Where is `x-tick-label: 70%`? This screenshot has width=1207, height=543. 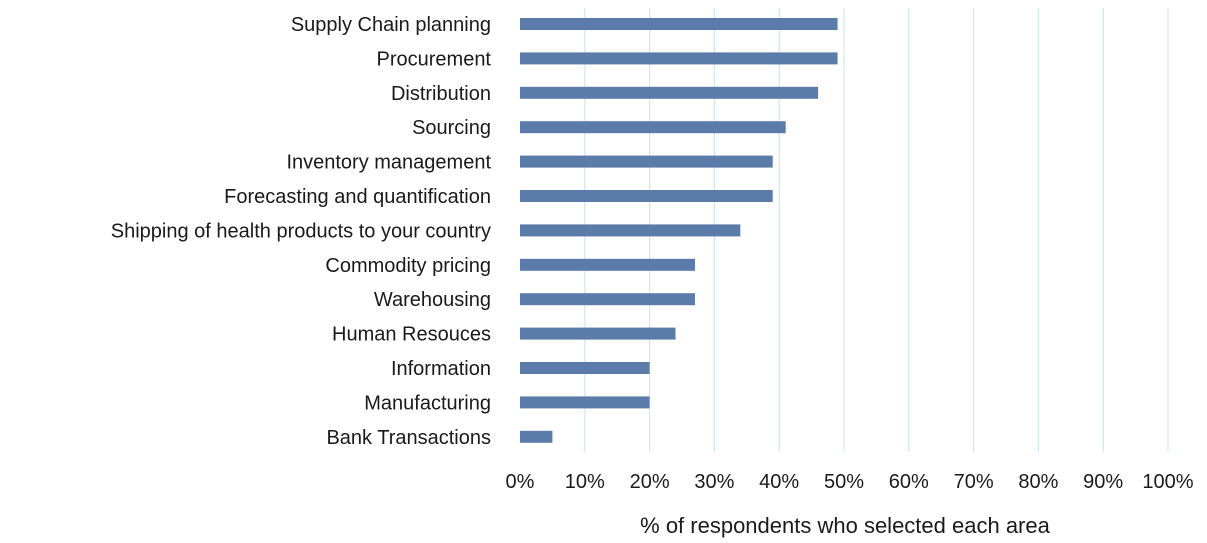
x-tick-label: 70% is located at coordinates (974, 482).